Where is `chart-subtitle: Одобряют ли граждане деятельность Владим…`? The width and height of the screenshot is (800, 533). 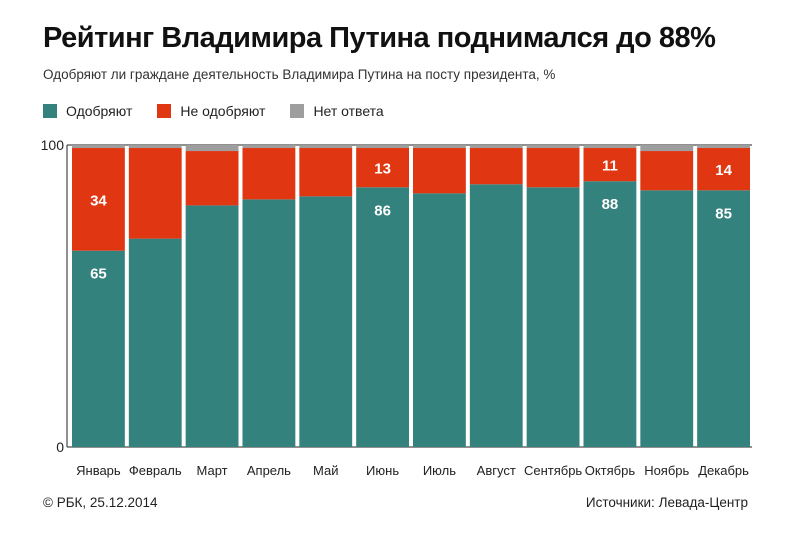 chart-subtitle: Одобряют ли граждане деятельность Владим… is located at coordinates (299, 74).